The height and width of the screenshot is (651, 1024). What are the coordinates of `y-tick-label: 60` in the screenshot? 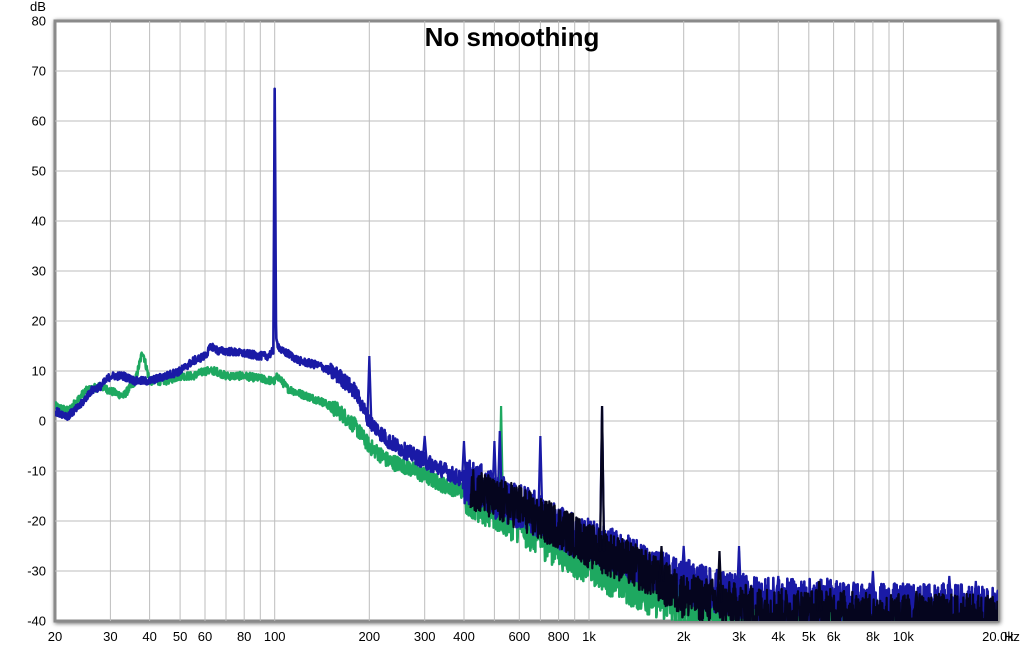 It's located at (39, 121).